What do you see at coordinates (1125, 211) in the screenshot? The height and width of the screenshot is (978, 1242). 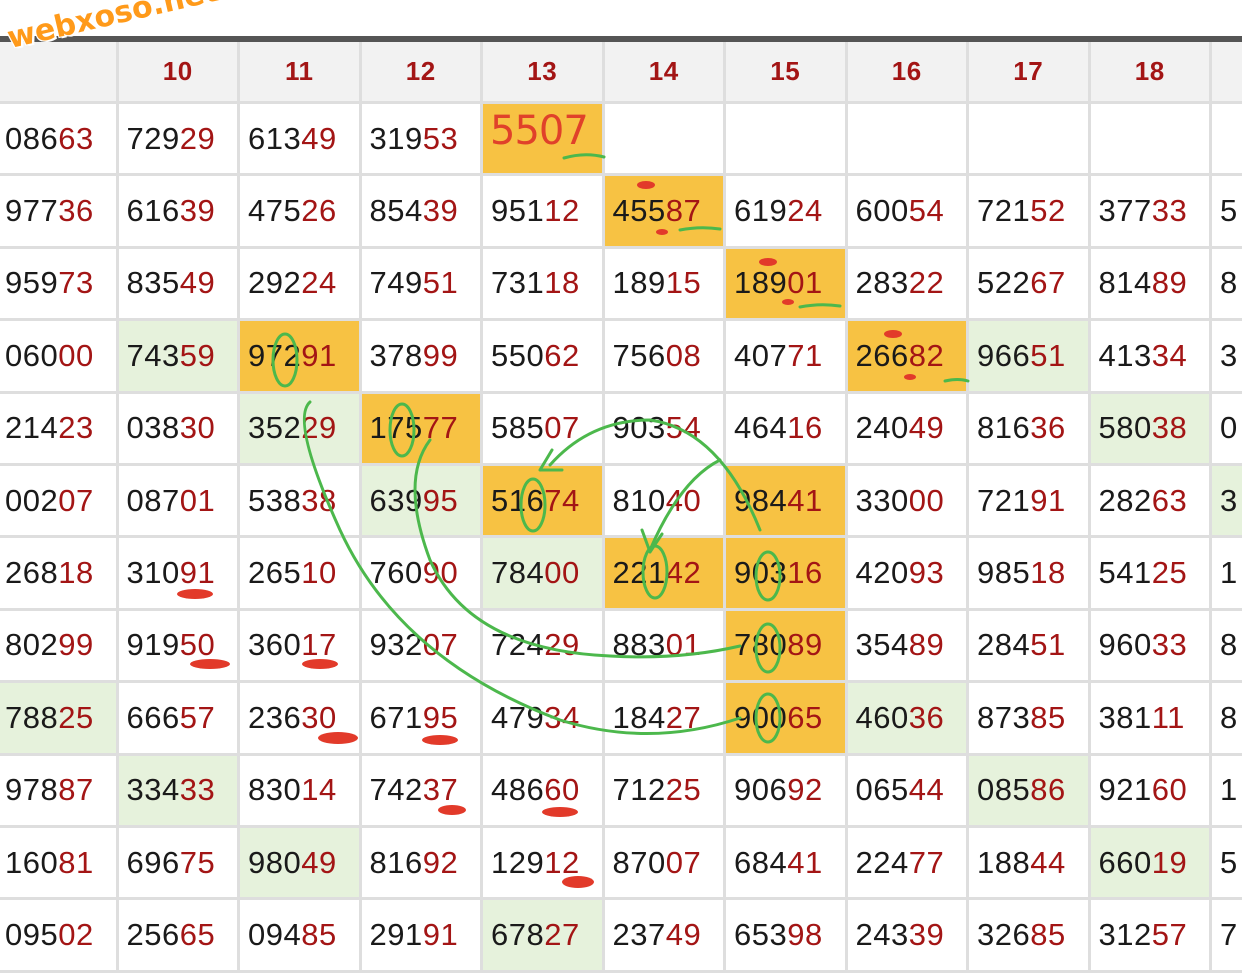 I see `number-lead: 377` at bounding box center [1125, 211].